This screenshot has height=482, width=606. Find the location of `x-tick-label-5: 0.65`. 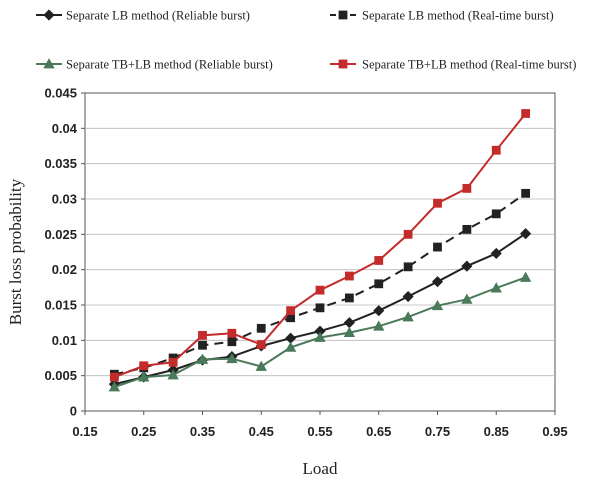

x-tick-label-5: 0.65 is located at coordinates (378, 431).